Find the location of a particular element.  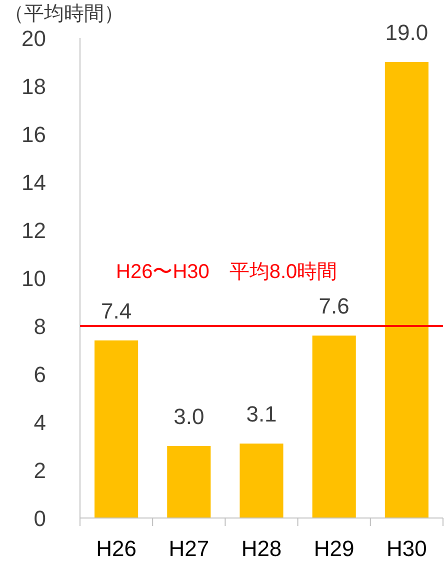

y-tick-label: 0 is located at coordinates (40, 518).